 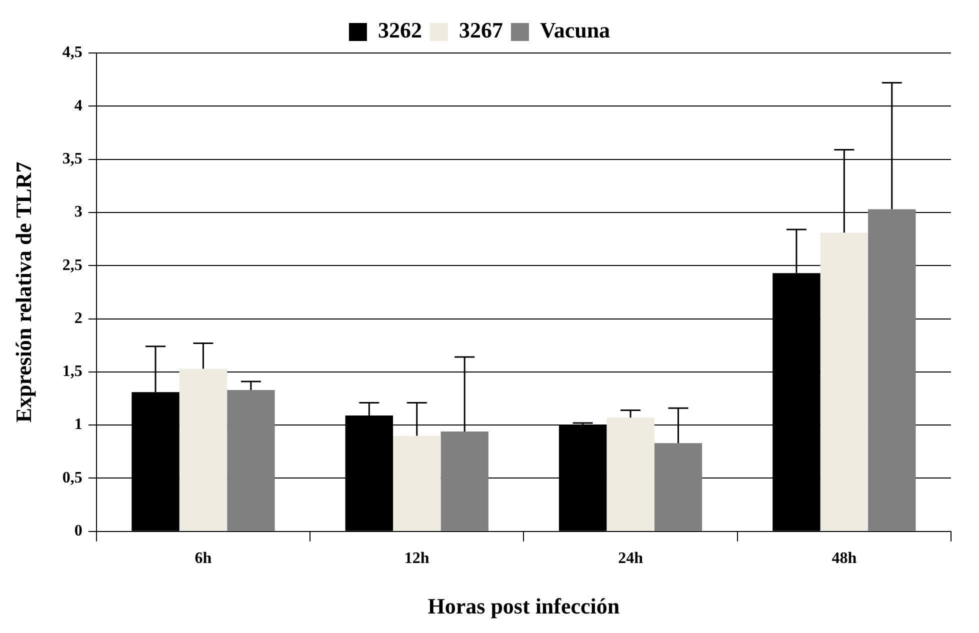 I want to click on y-tick-label: 3,5, so click(x=72, y=159).